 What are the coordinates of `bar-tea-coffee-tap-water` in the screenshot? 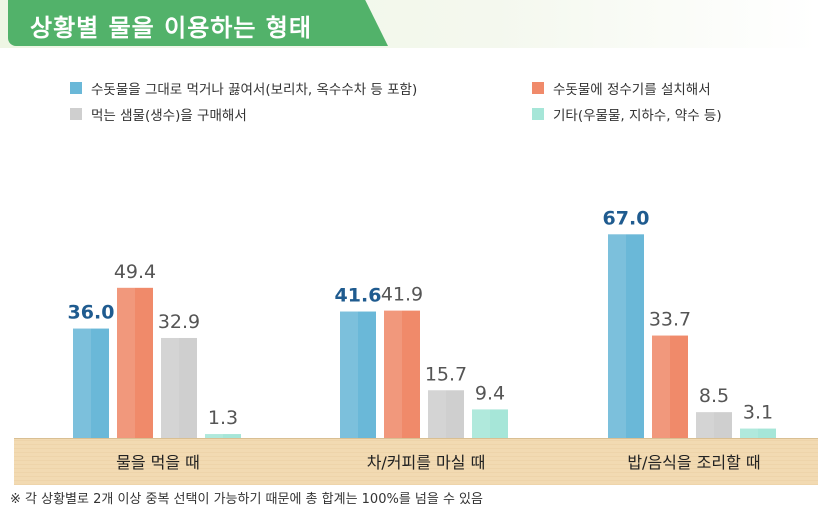 It's located at (358, 374).